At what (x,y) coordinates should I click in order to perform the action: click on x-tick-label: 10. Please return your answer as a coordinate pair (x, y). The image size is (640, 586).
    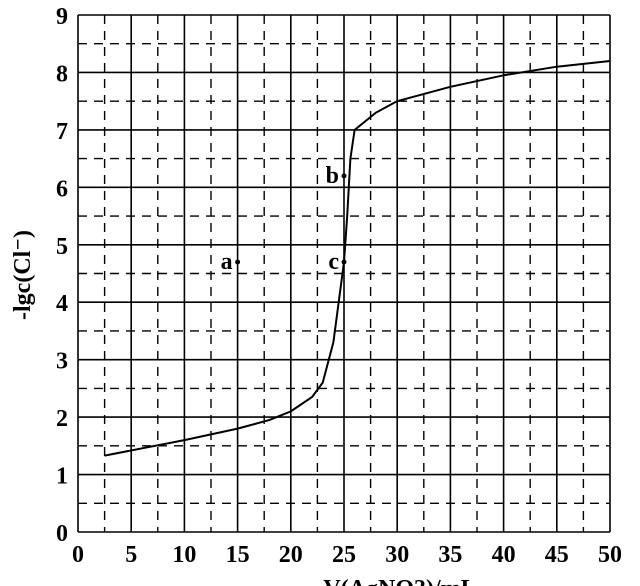
    Looking at the image, I should click on (184, 555).